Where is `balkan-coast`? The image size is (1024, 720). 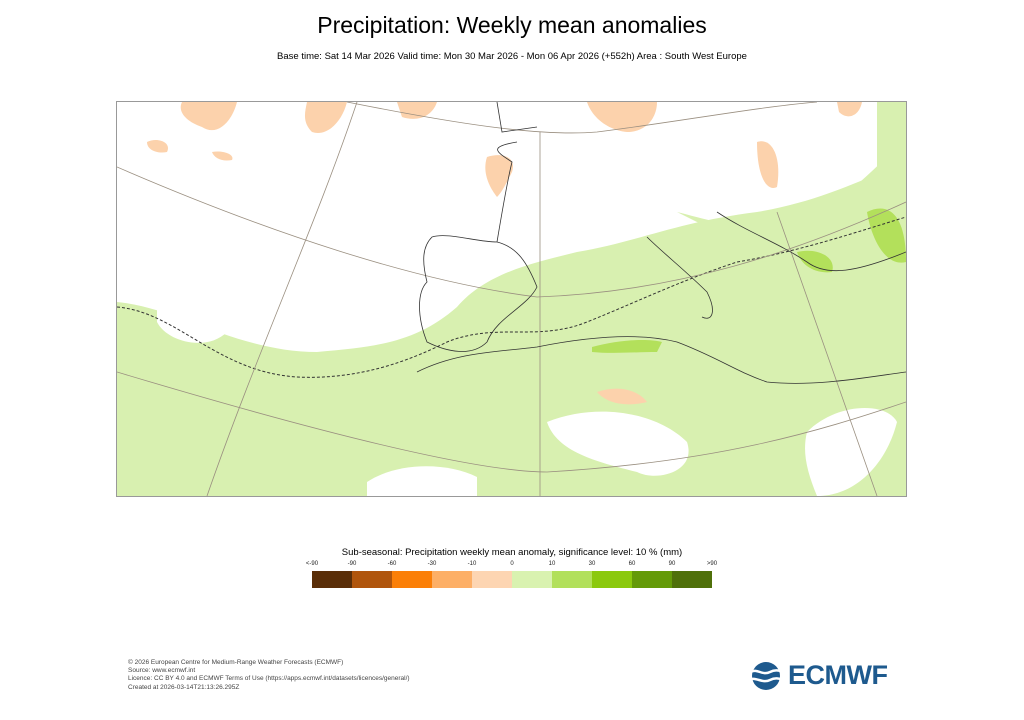
balkan-coast is located at coordinates (811, 241).